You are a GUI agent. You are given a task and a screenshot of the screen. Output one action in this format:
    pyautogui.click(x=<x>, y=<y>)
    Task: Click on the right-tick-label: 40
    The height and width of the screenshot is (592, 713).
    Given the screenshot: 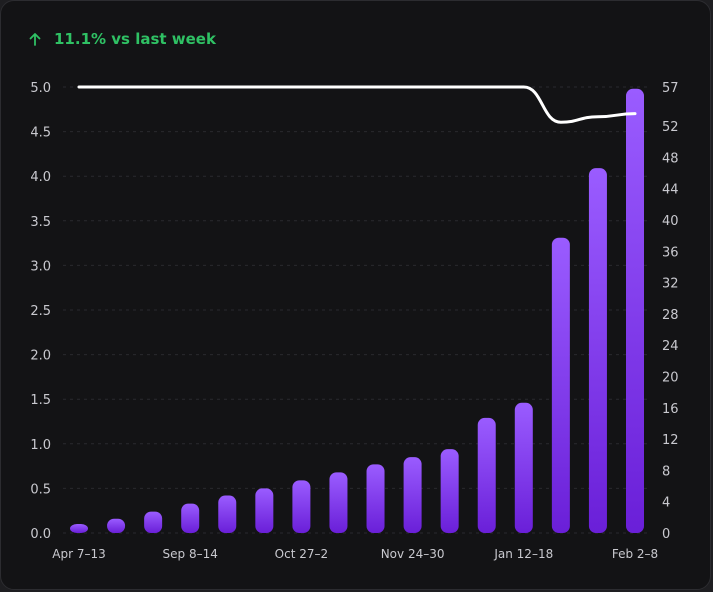 What is the action you would take?
    pyautogui.click(x=670, y=221)
    